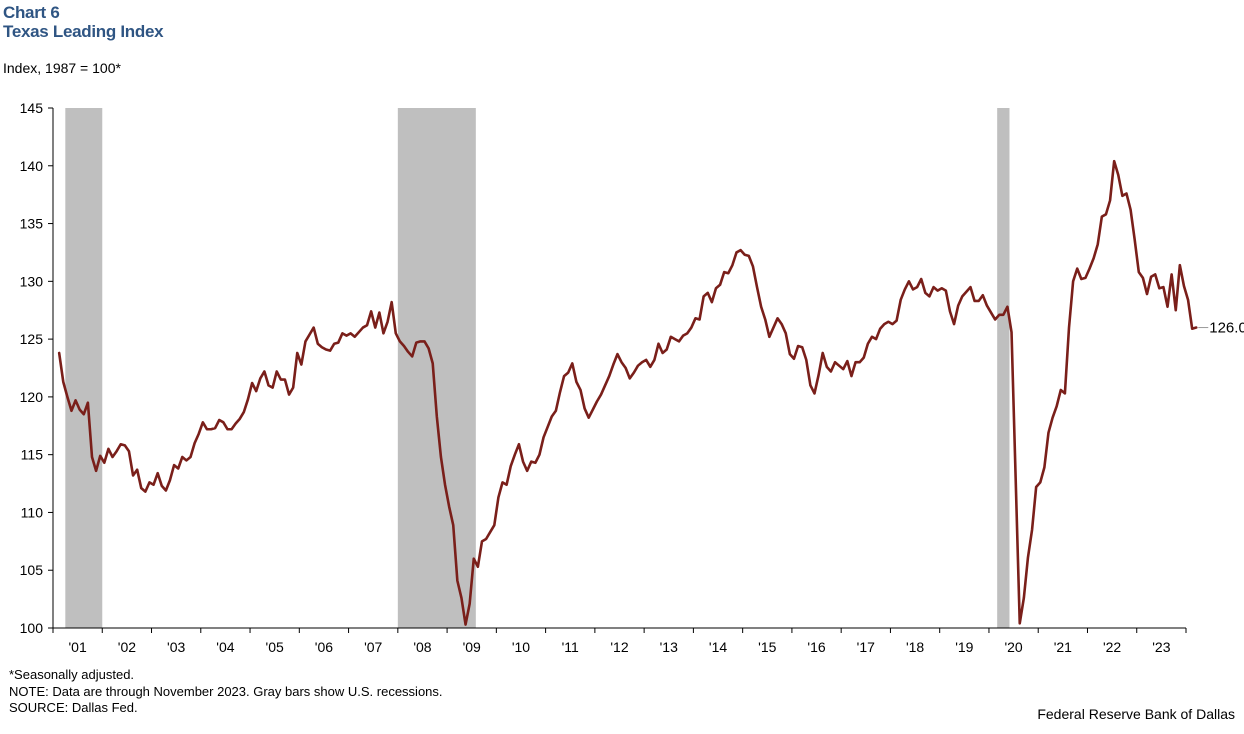 The width and height of the screenshot is (1244, 734). Describe the element at coordinates (72, 674) in the screenshot. I see `footnote-seasonal: *Seasonally adjusted.` at that location.